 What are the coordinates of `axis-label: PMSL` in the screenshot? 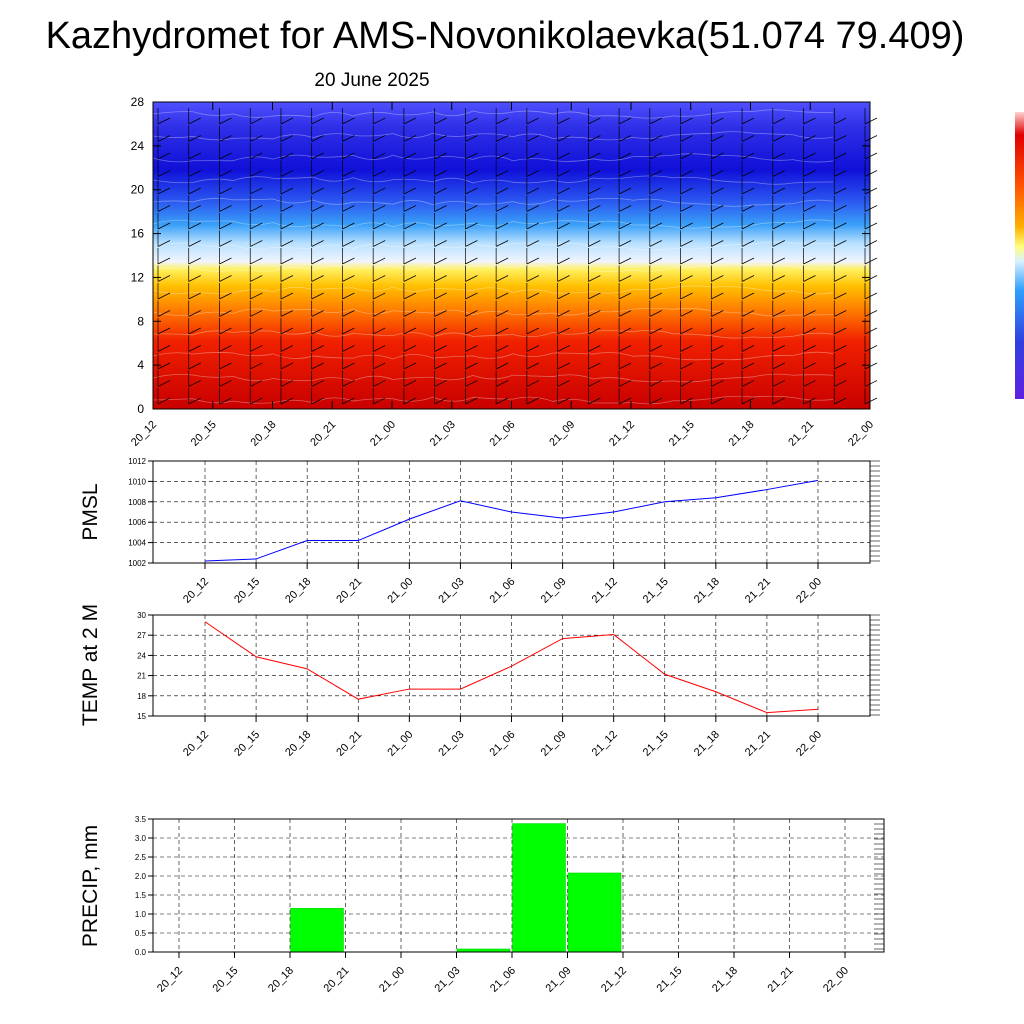 It's located at (90, 511).